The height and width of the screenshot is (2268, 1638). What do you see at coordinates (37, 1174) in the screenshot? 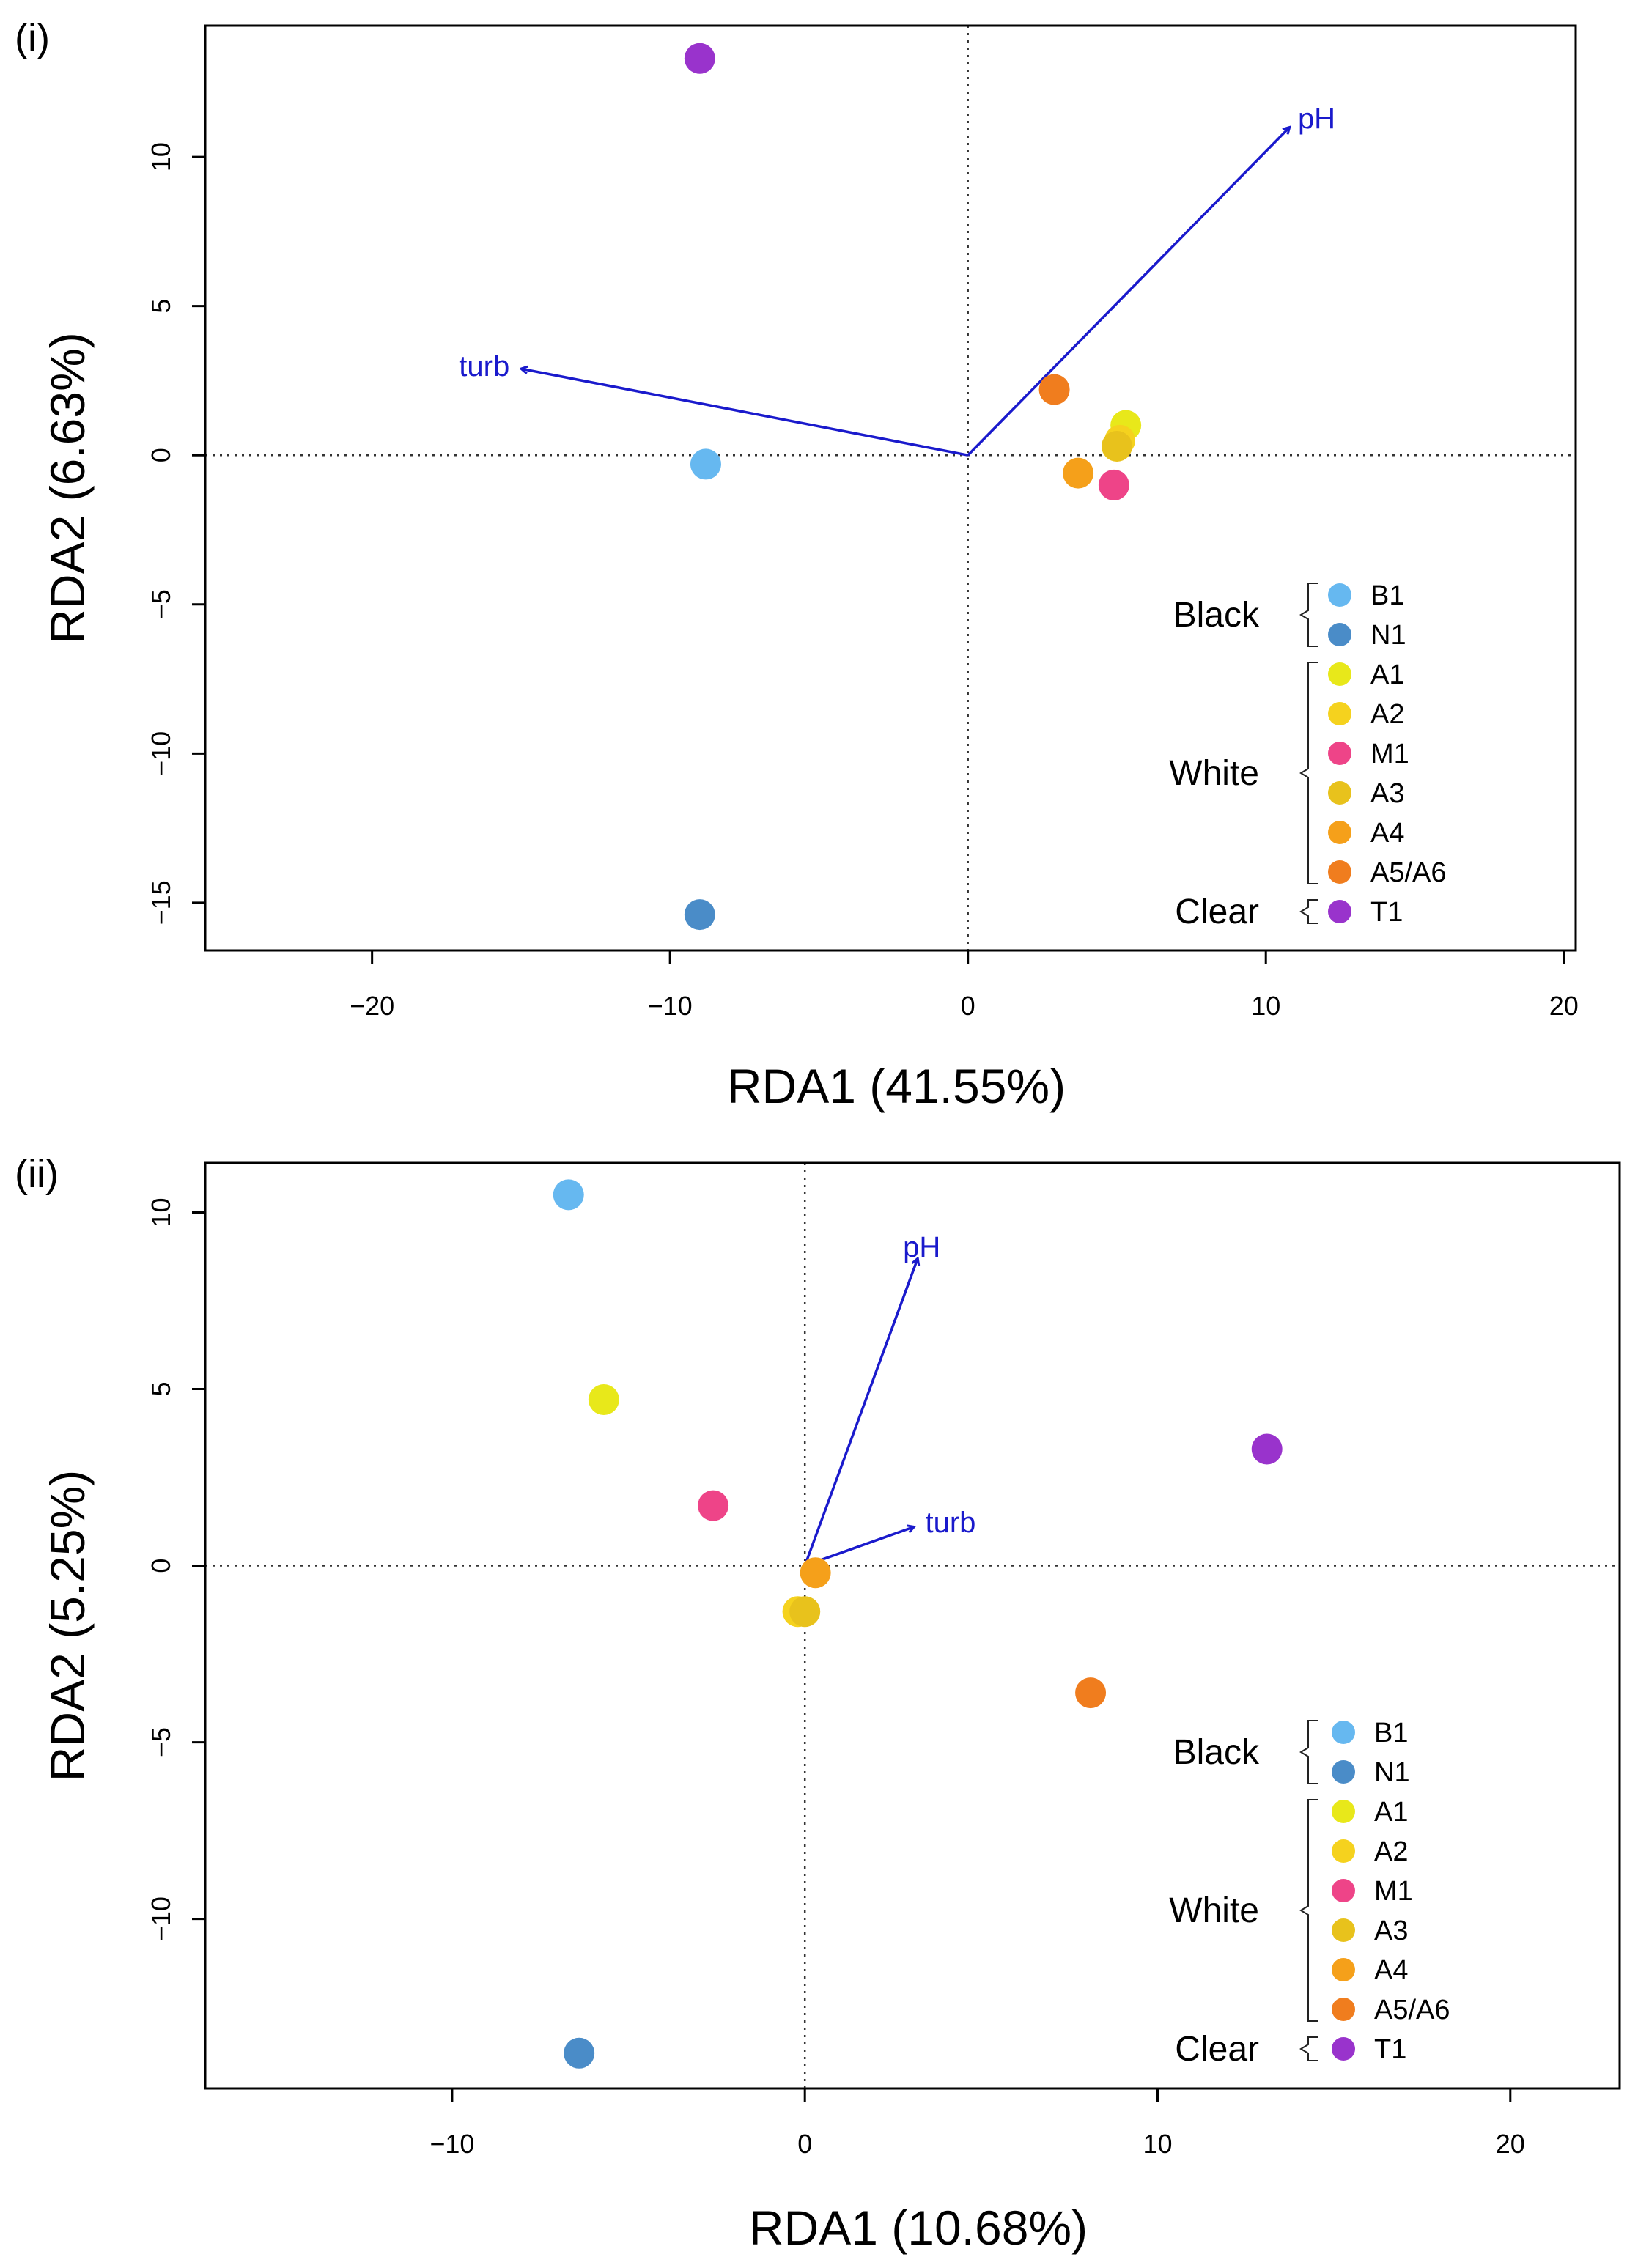
I see `panel-label: (ii)` at bounding box center [37, 1174].